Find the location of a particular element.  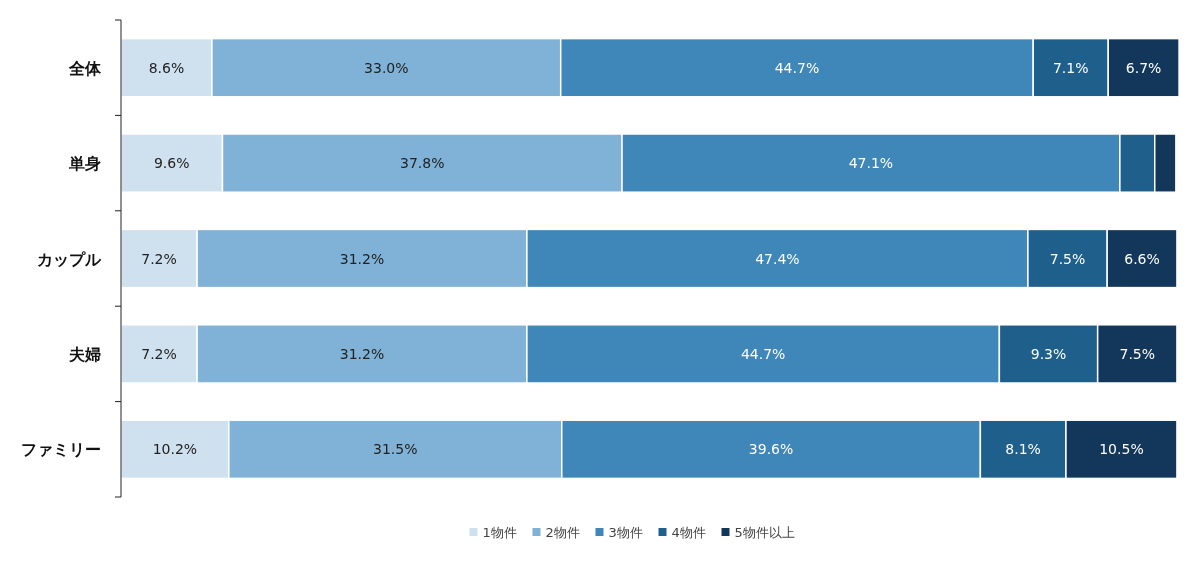

legend-label: 5物件以上 is located at coordinates (764, 532).